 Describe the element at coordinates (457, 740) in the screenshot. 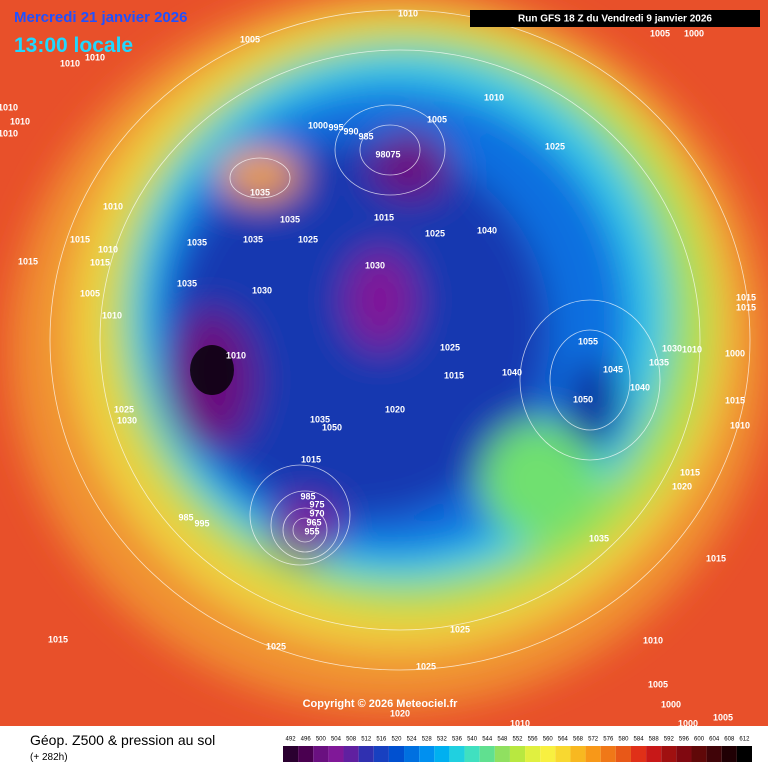

I see `color-label: 536` at that location.